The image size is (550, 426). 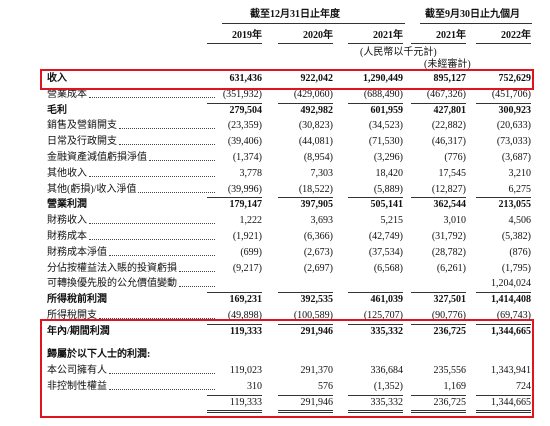 What do you see at coordinates (67, 236) in the screenshot?
I see `label-text: 財務成本` at bounding box center [67, 236].